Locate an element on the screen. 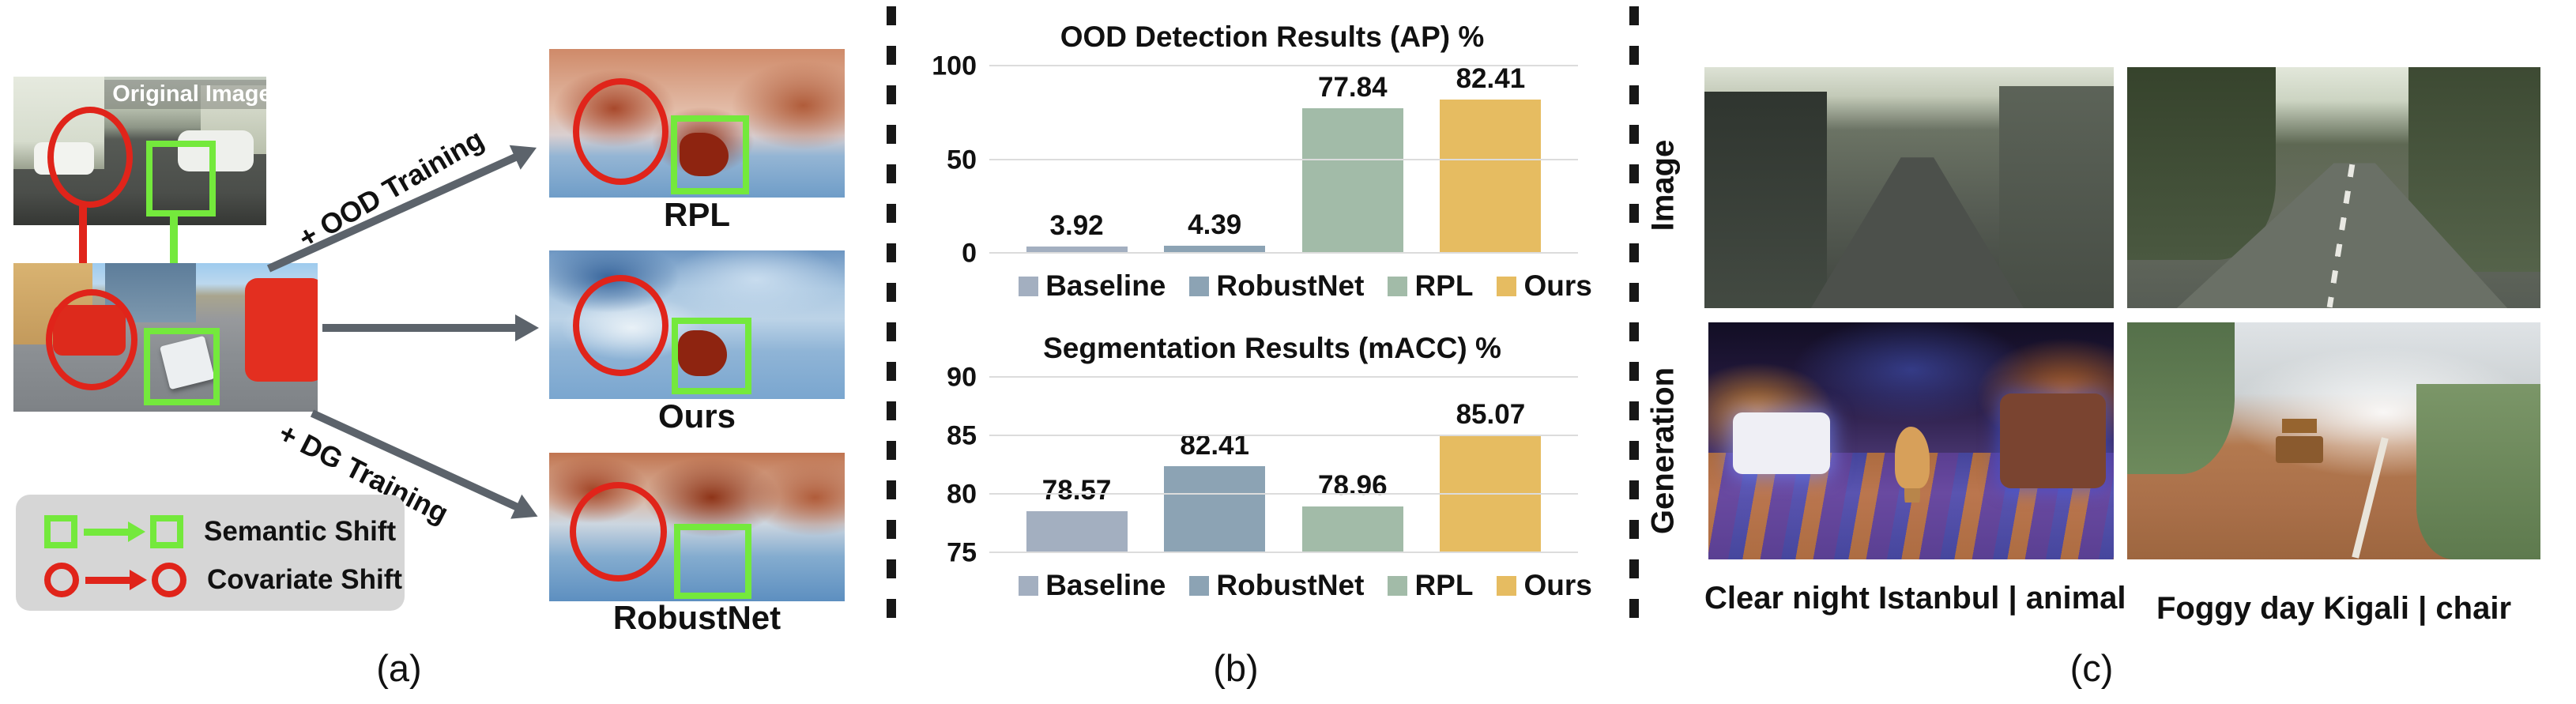  bars: 78.57 82.41 78.96 85.07 is located at coordinates (1283, 465).